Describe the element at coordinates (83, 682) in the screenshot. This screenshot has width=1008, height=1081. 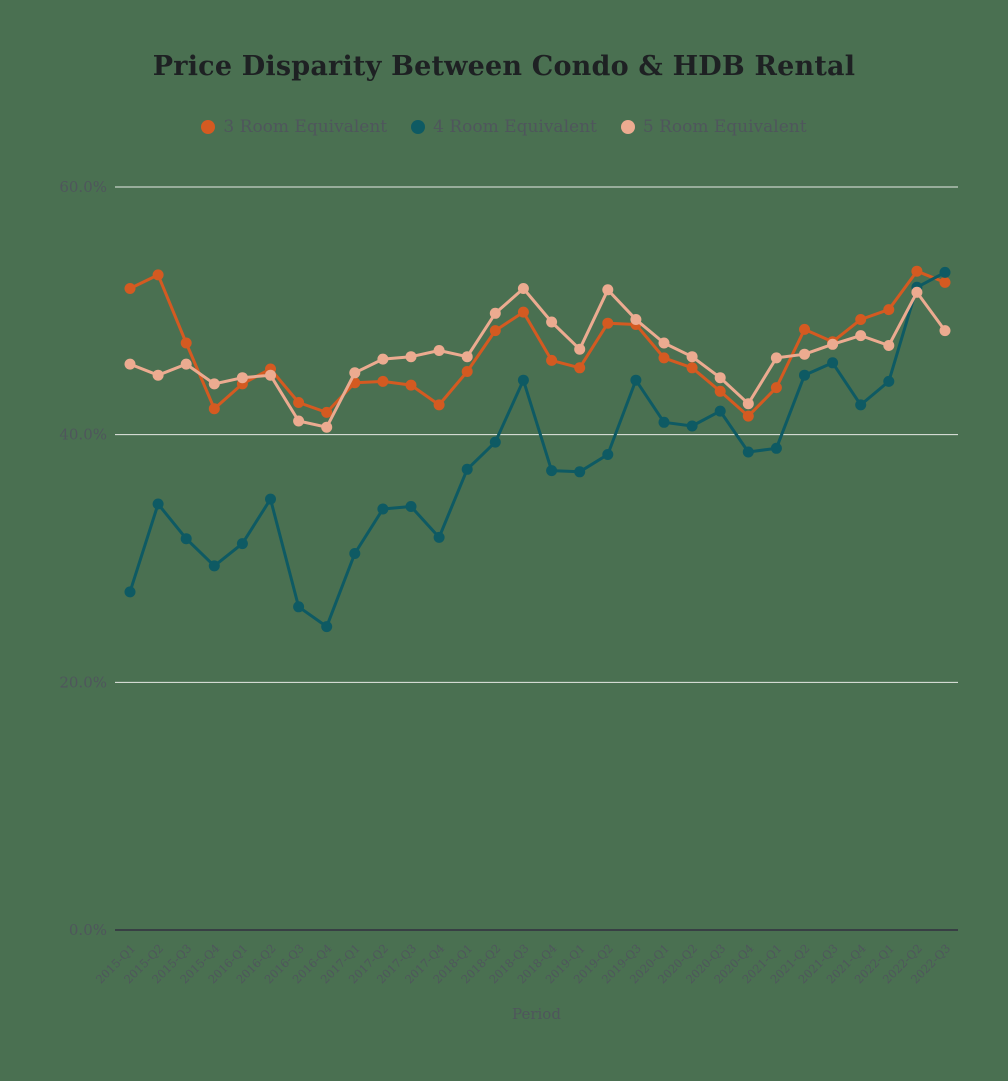
I see `y-tick-label: 20.0%` at that location.